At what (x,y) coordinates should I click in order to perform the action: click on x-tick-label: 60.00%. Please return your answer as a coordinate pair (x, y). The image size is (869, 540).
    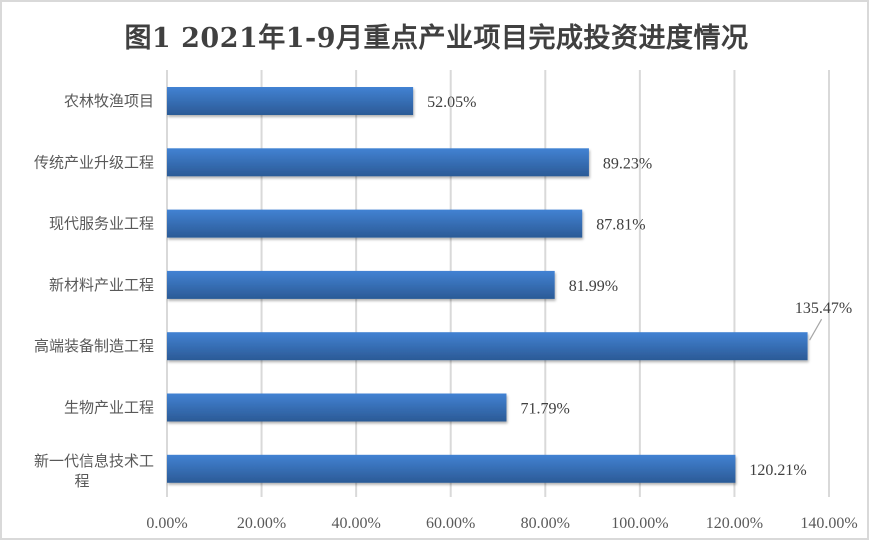
    Looking at the image, I should click on (450, 523).